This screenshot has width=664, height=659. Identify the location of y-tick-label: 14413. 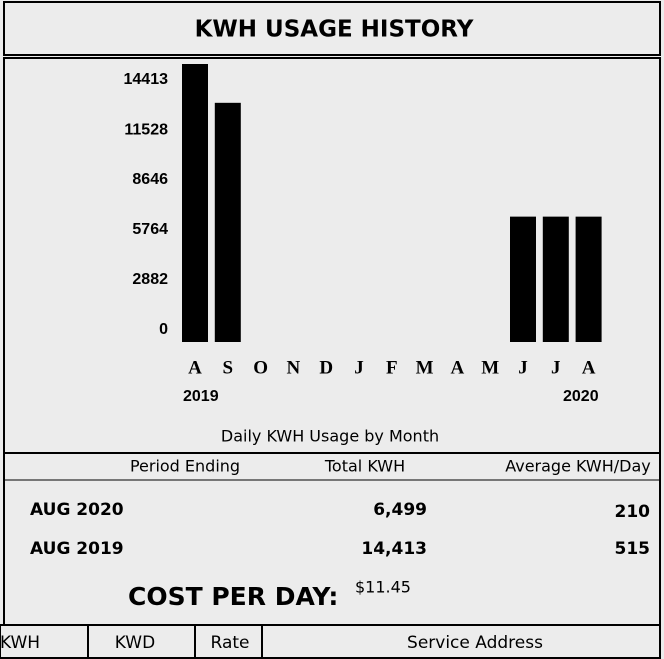
(146, 79).